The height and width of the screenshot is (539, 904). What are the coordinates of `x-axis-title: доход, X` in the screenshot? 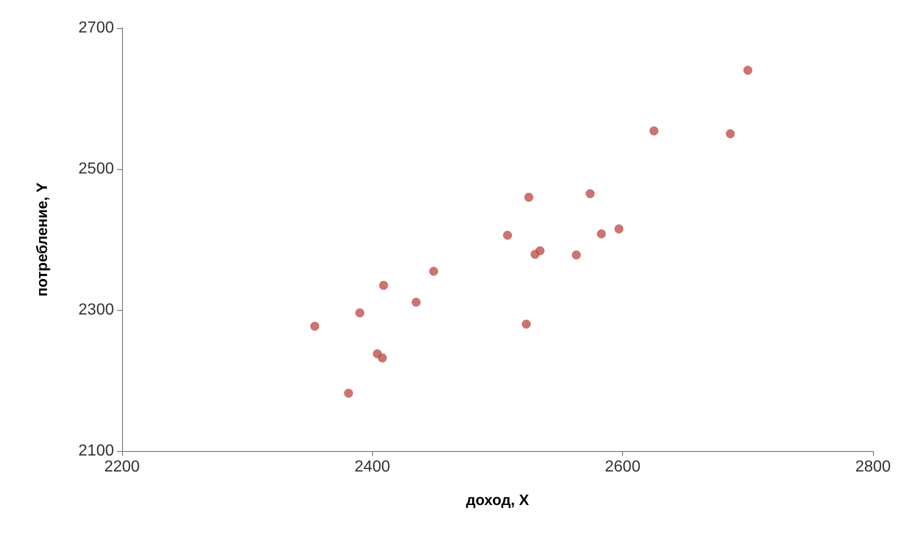 It's located at (498, 500).